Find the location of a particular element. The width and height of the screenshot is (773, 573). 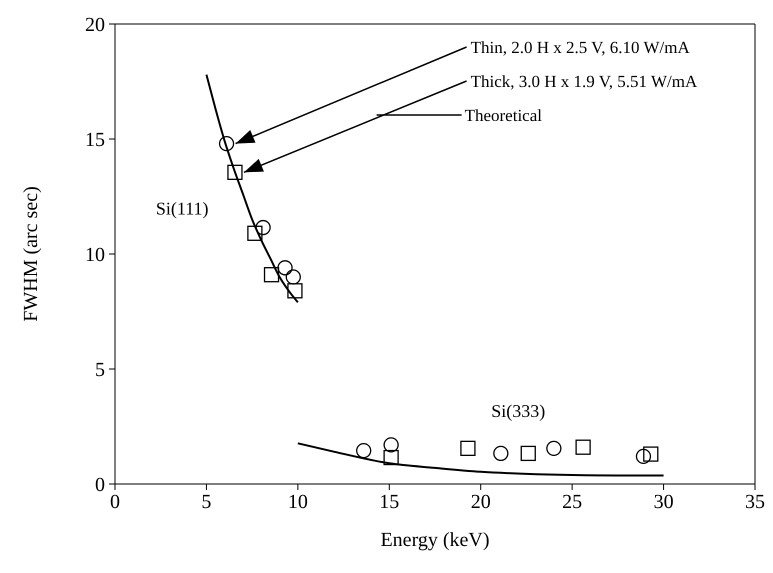

y-tick-label: 10 is located at coordinates (95, 255).